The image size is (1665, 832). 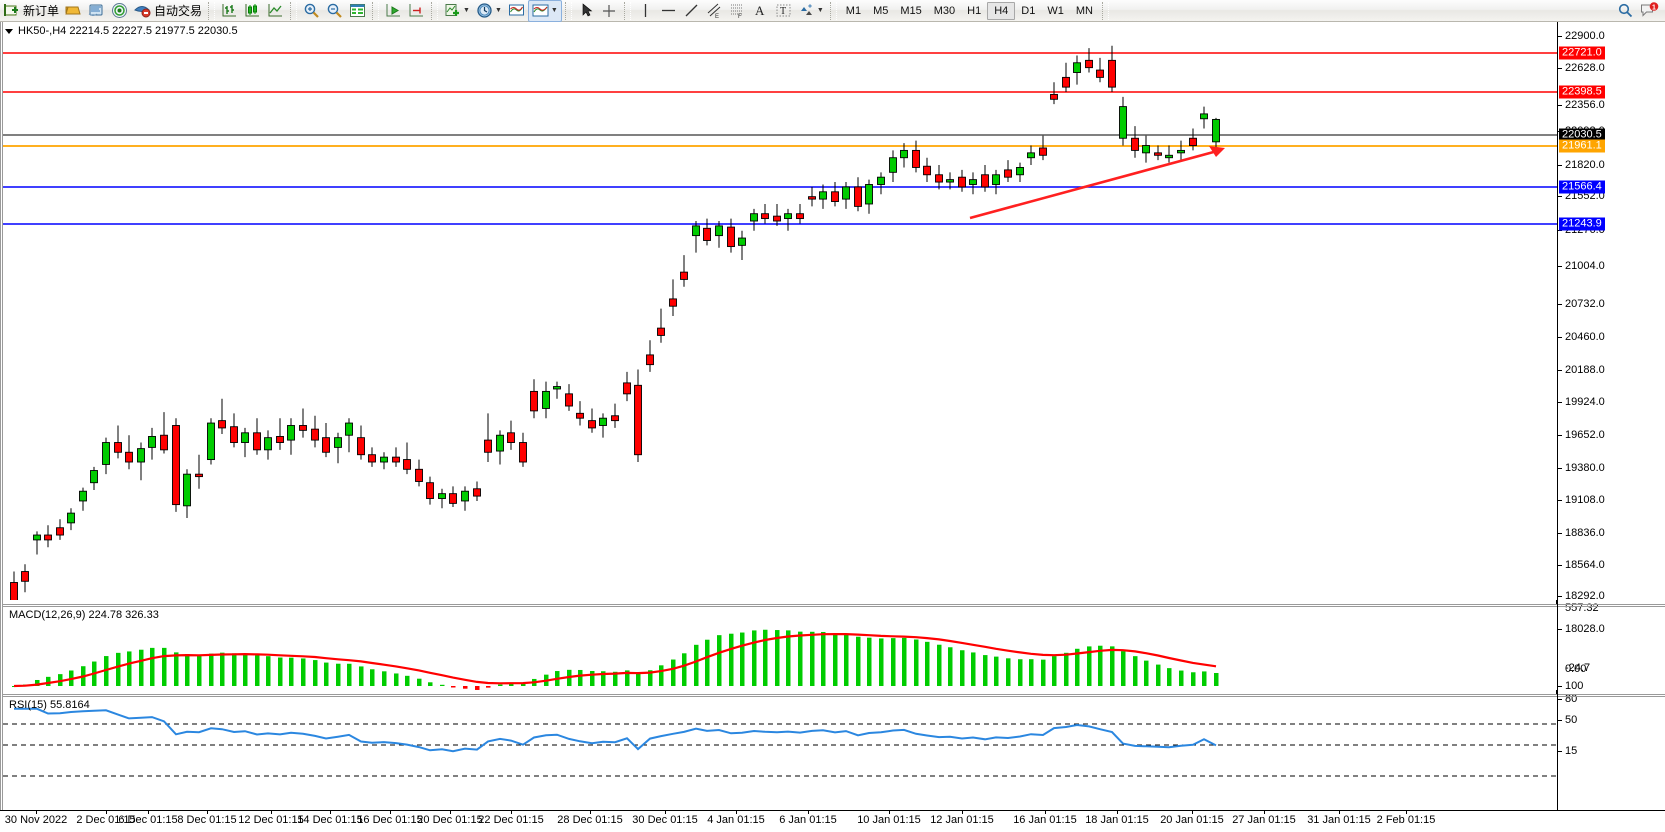 I want to click on templates-dropdown-button: ▼, so click(x=544, y=11).